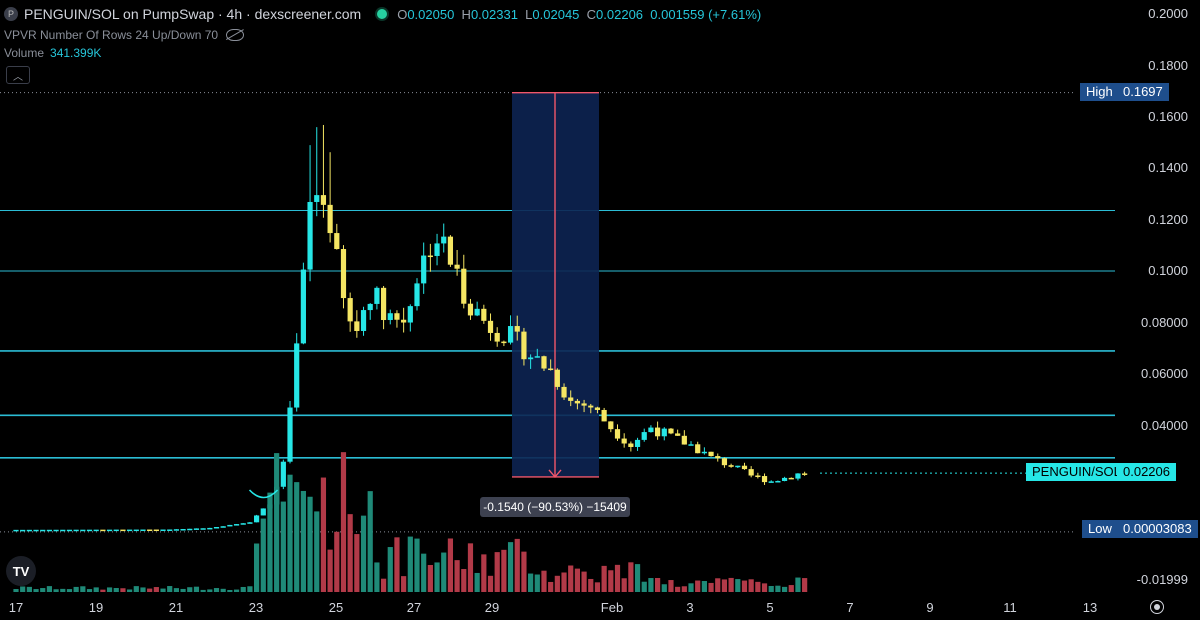 The width and height of the screenshot is (1200, 620). Describe the element at coordinates (494, 14) in the screenshot. I see `high-value: 0.02331` at that location.